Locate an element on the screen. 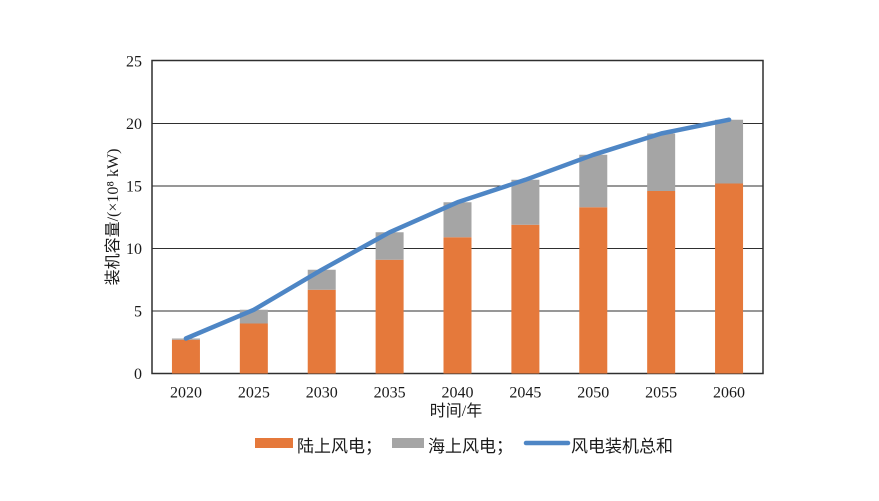 The height and width of the screenshot is (501, 879). y-tick-10: 10 is located at coordinates (134, 249).